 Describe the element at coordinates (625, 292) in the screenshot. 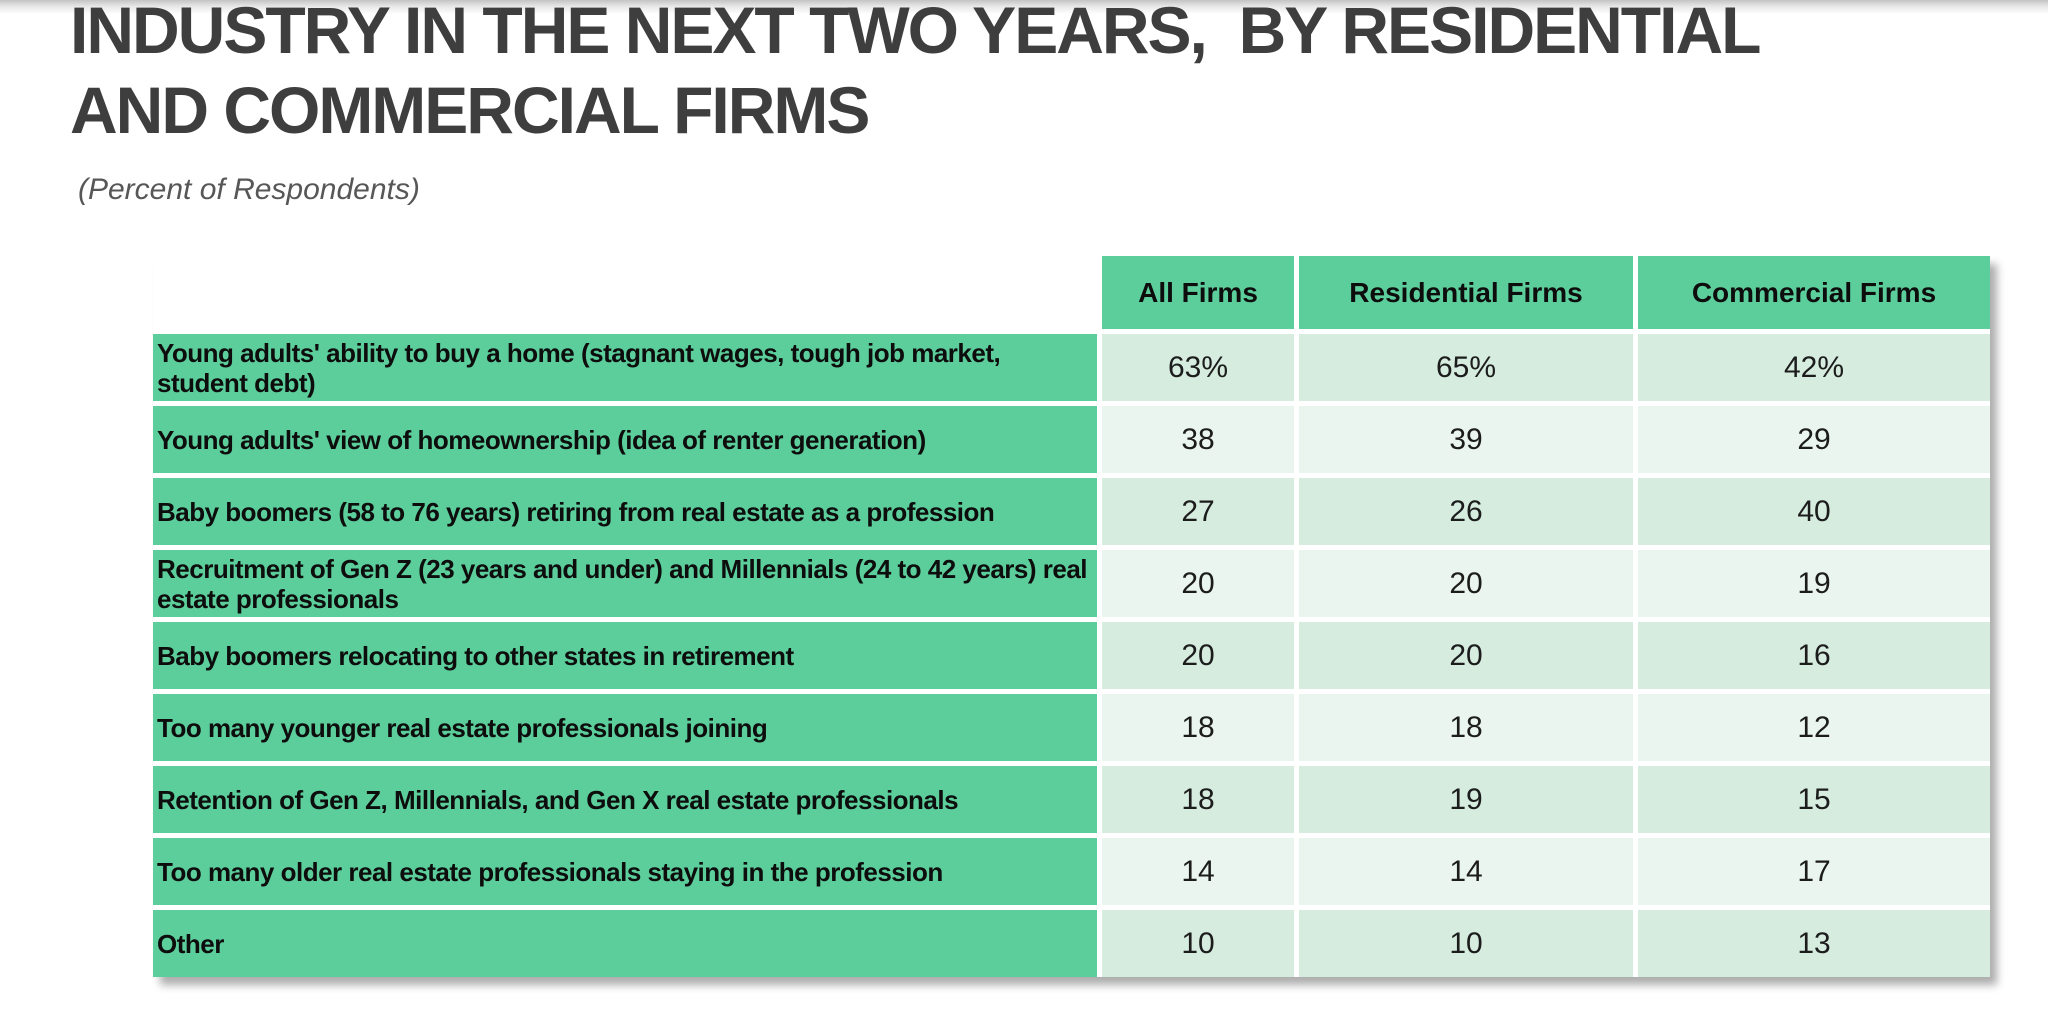

I see `table-corner-spacer` at that location.